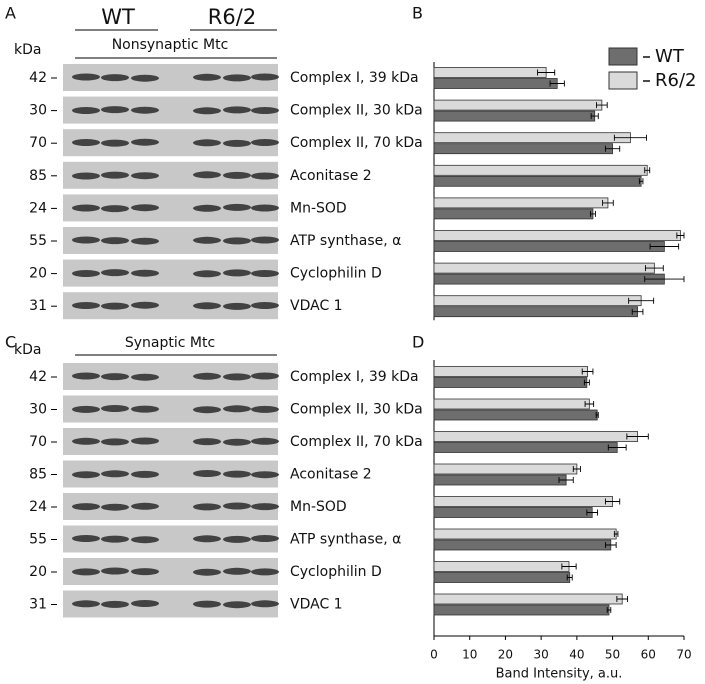 The height and width of the screenshot is (684, 705). What do you see at coordinates (118, 17) in the screenshot?
I see `group-header: WT` at bounding box center [118, 17].